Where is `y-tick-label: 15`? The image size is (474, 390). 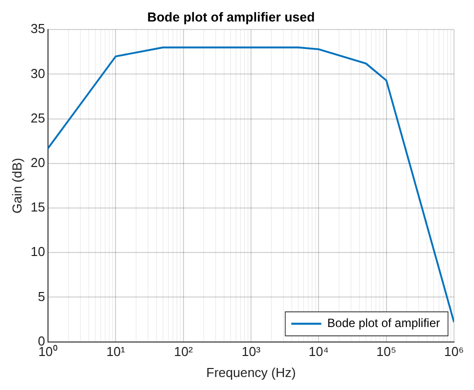
y-tick-label: 15 is located at coordinates (38, 207).